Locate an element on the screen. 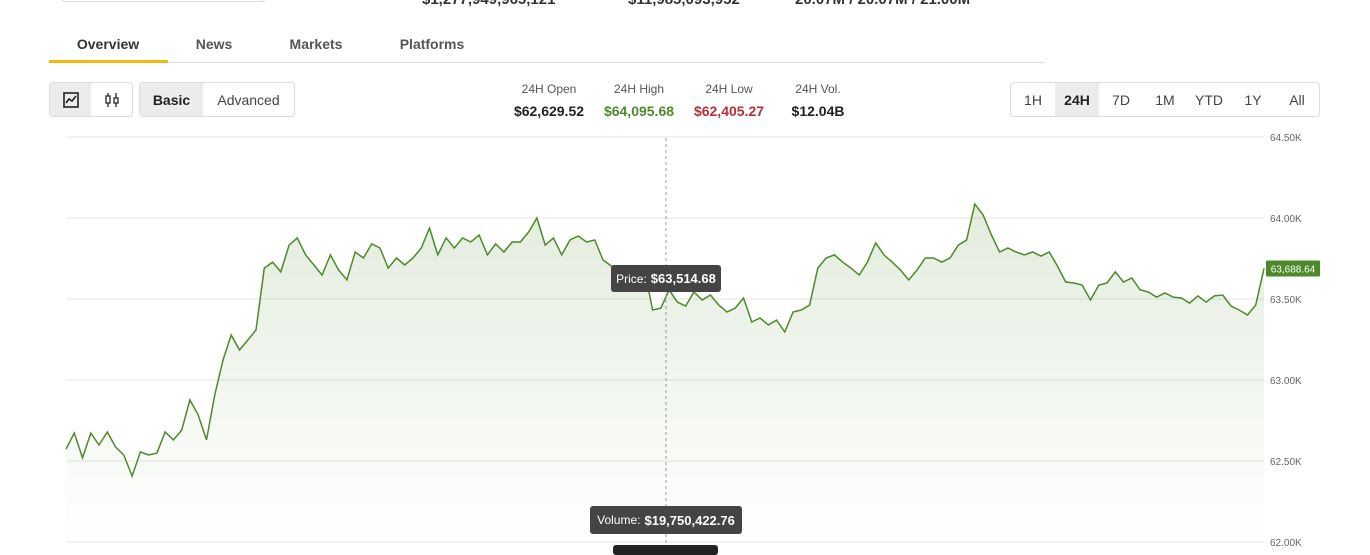 Image resolution: width=1370 pixels, height=555 pixels. tooltip-value: $19,750,422.76 is located at coordinates (689, 520).